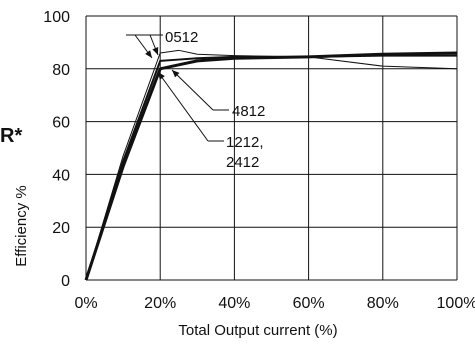 Image resolution: width=475 pixels, height=349 pixels. What do you see at coordinates (65, 281) in the screenshot?
I see `y-tick-label: 0` at bounding box center [65, 281].